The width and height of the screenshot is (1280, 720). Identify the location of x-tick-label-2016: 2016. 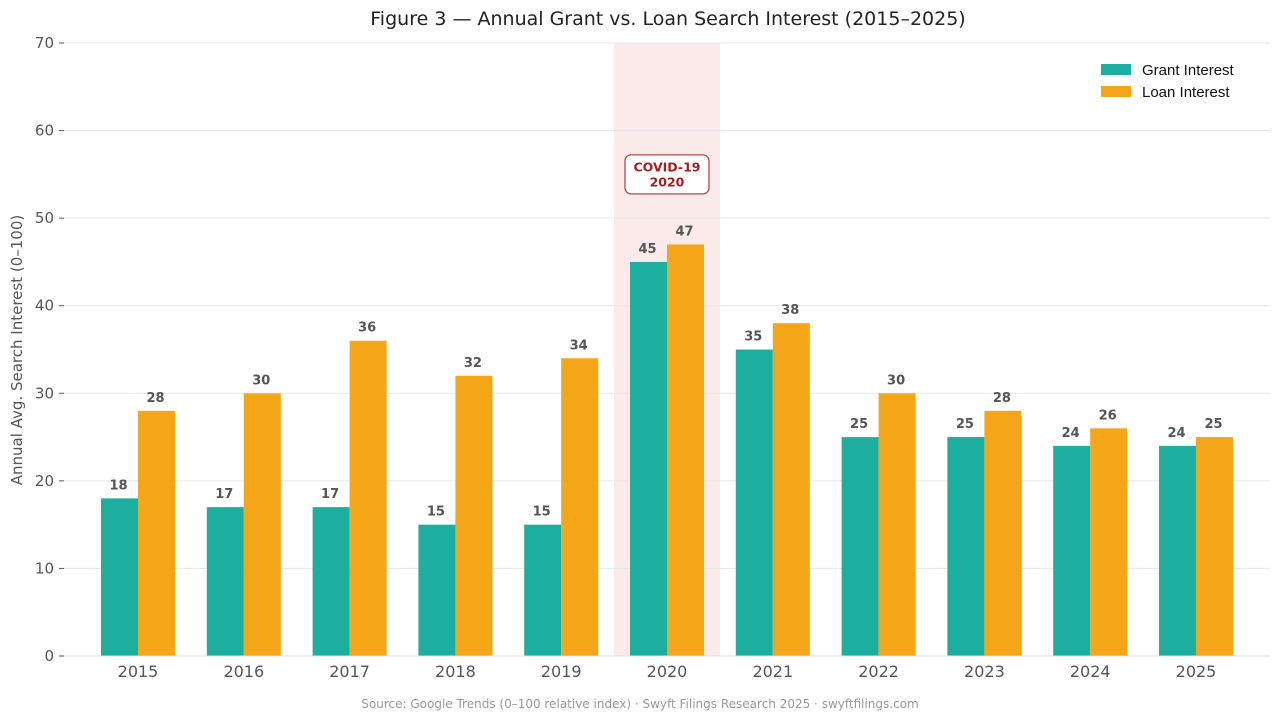
(243, 671).